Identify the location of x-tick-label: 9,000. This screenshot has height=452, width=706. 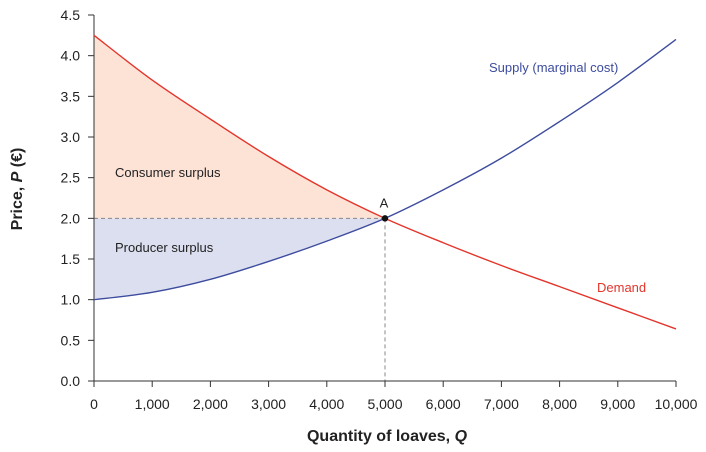
(617, 404).